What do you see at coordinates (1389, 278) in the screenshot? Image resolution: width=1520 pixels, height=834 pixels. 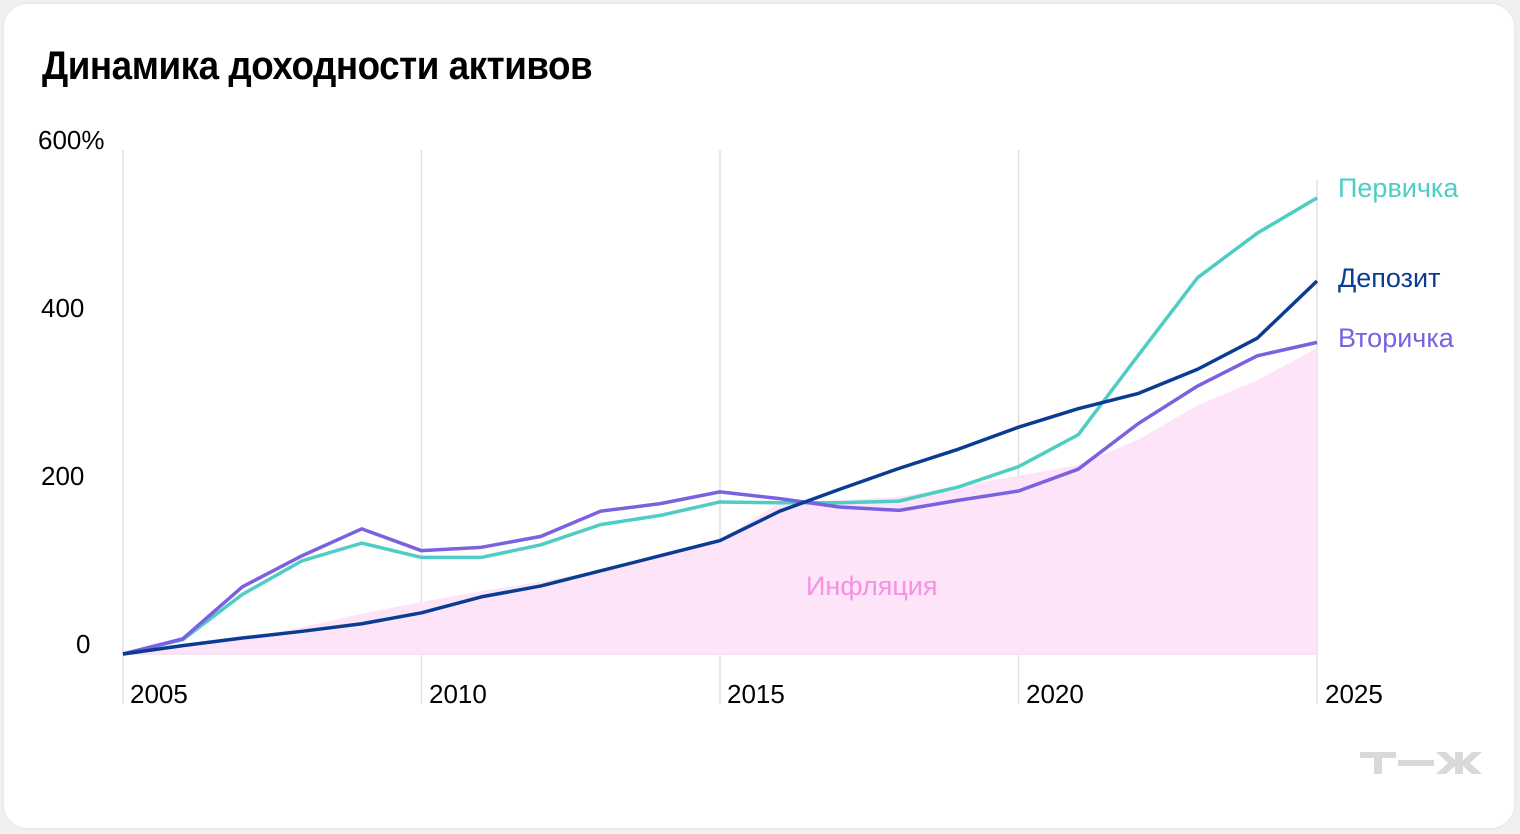 I see `series-label-deposit: Депозит` at bounding box center [1389, 278].